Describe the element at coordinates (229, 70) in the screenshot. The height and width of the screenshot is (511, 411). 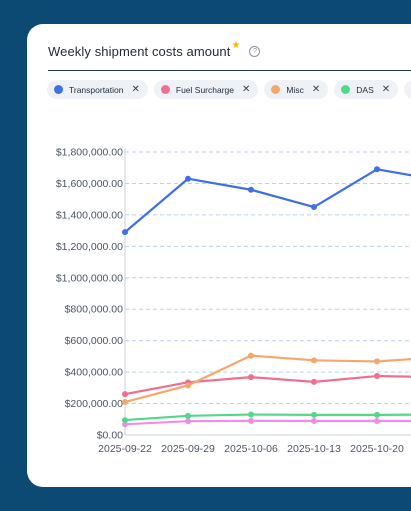
I see `header-divider` at that location.